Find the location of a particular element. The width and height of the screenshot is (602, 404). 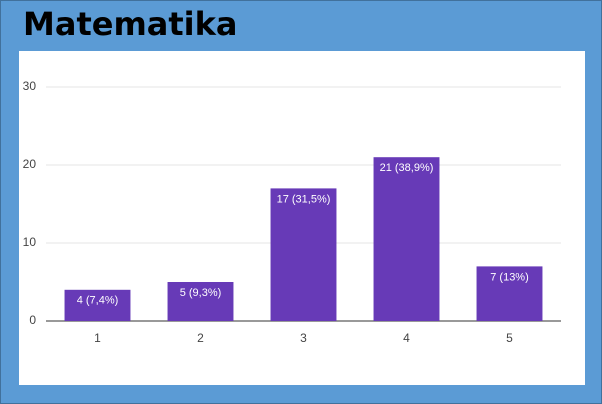

y-tick-label: 20 is located at coordinates (30, 164).